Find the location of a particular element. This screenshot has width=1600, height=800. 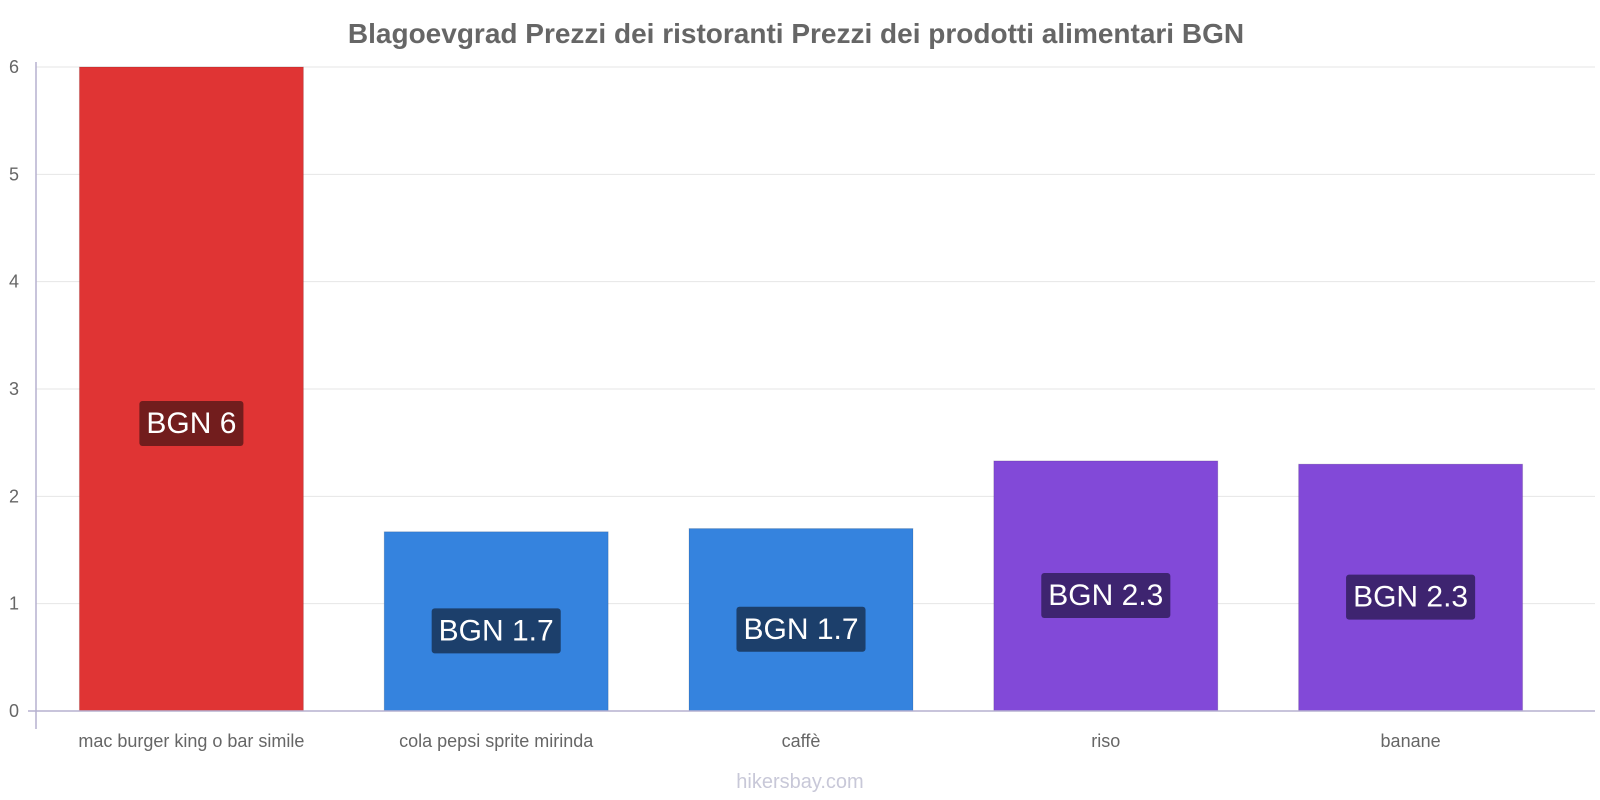

y-tick-label: 4 is located at coordinates (14, 282).